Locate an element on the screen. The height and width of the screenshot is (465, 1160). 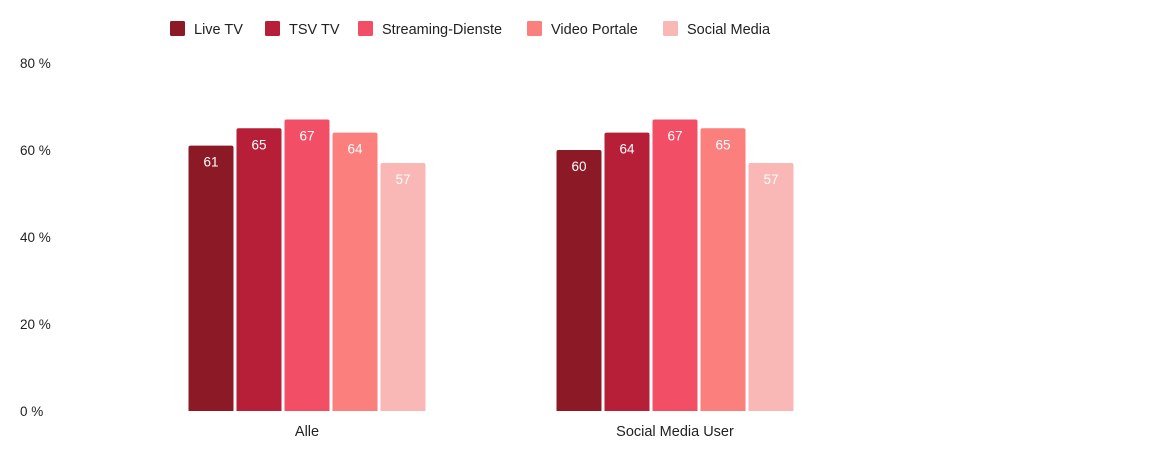
bar-group: 60 64 67 65 57 is located at coordinates (675, 265).